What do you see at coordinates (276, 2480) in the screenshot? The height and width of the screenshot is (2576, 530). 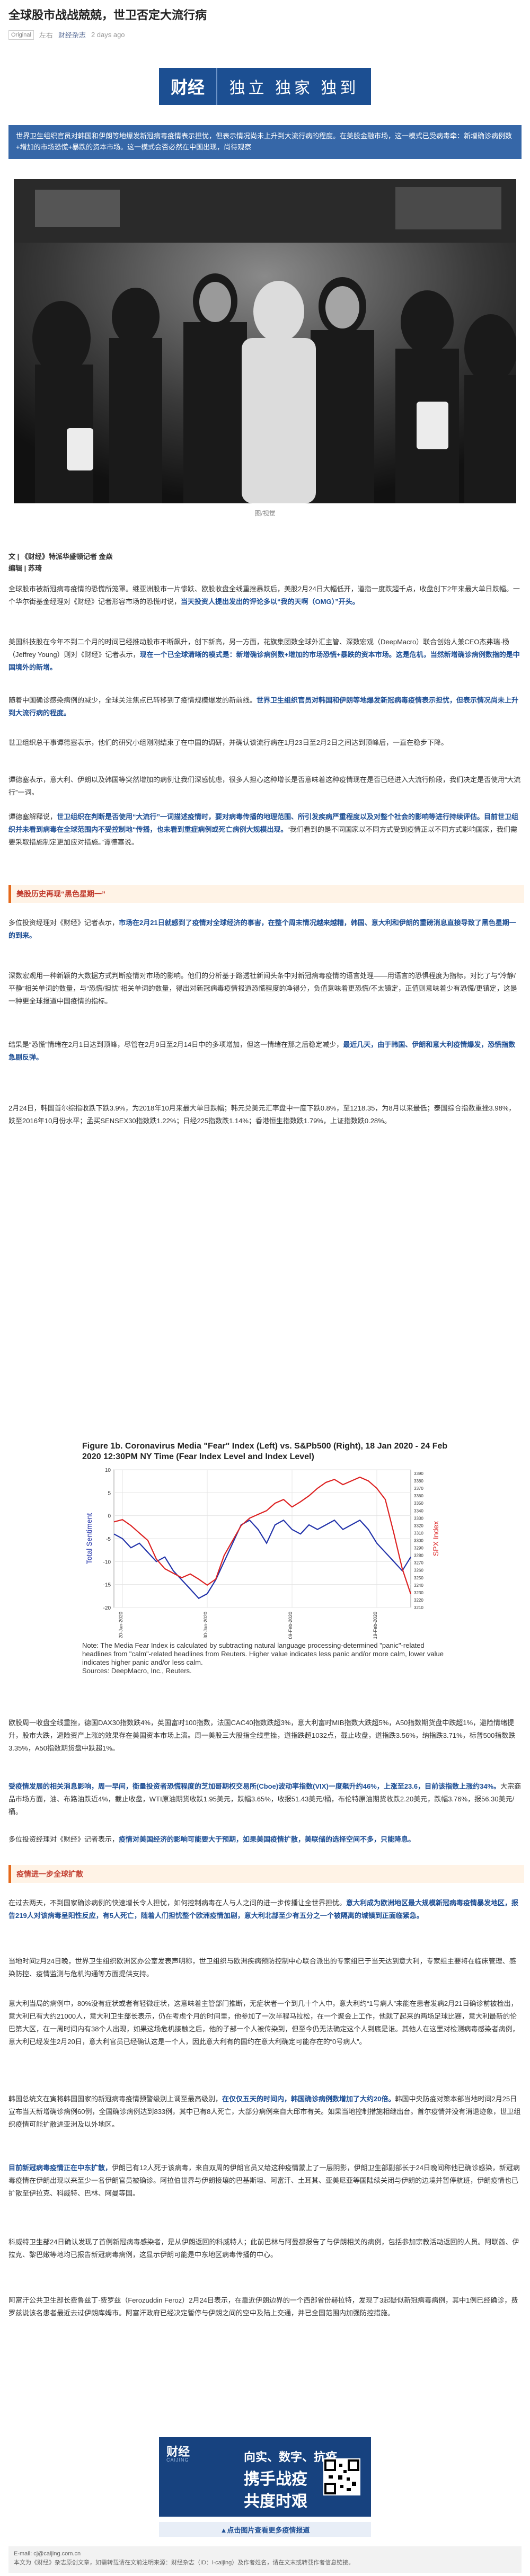 I see `promo-line-2: 携手战疫` at bounding box center [276, 2480].